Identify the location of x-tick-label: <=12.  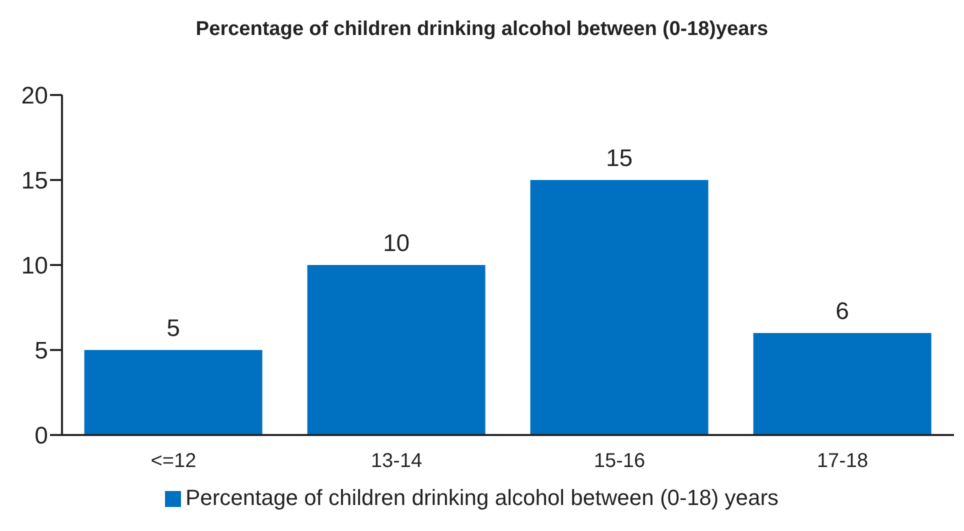
(173, 461).